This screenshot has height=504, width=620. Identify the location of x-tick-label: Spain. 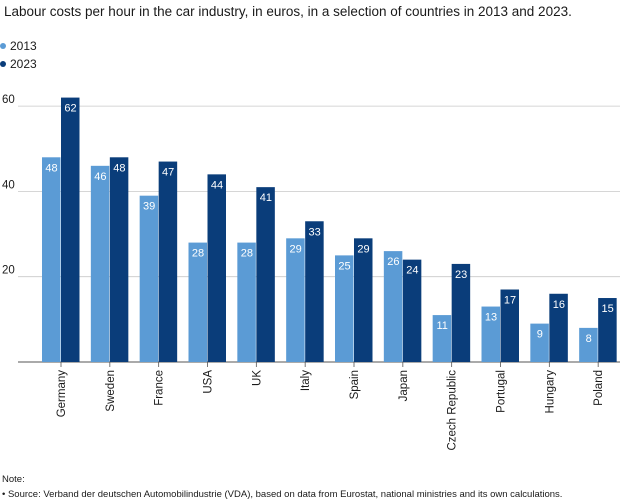
(355, 384).